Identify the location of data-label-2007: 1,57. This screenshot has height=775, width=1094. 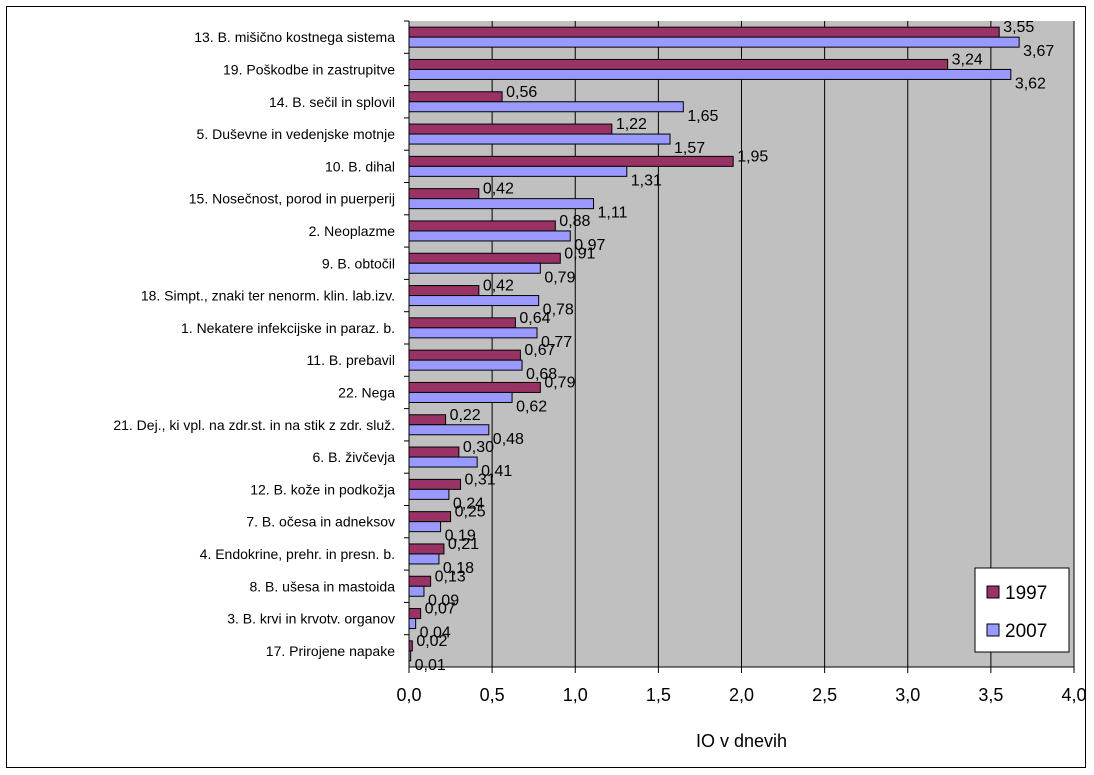
(689, 148).